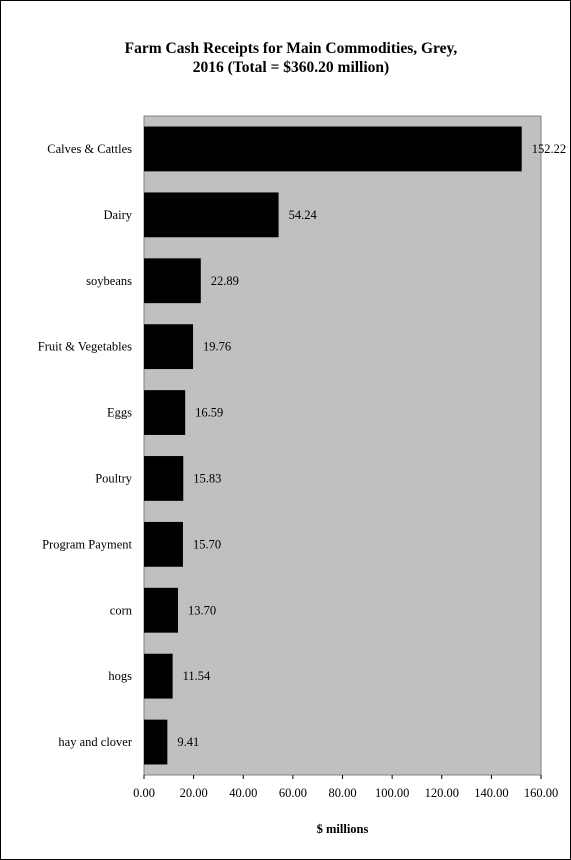 This screenshot has height=860, width=571. What do you see at coordinates (217, 347) in the screenshot?
I see `data-label: 19.76` at bounding box center [217, 347].